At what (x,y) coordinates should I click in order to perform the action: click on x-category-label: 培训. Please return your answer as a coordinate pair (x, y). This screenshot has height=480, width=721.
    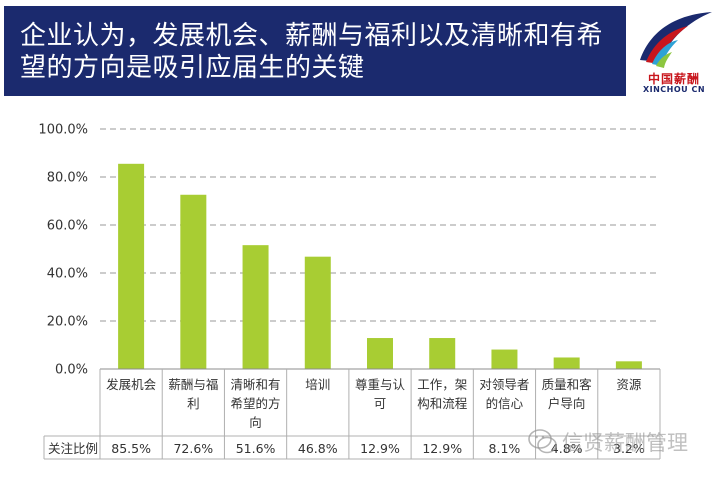
    Looking at the image, I should click on (317, 384).